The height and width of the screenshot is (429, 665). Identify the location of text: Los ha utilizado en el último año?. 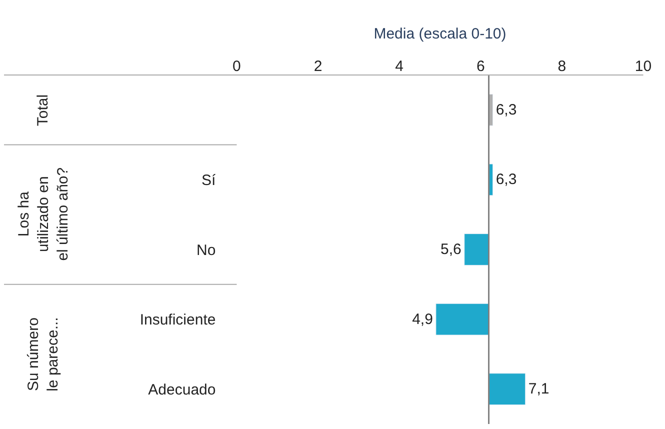
(44, 214).